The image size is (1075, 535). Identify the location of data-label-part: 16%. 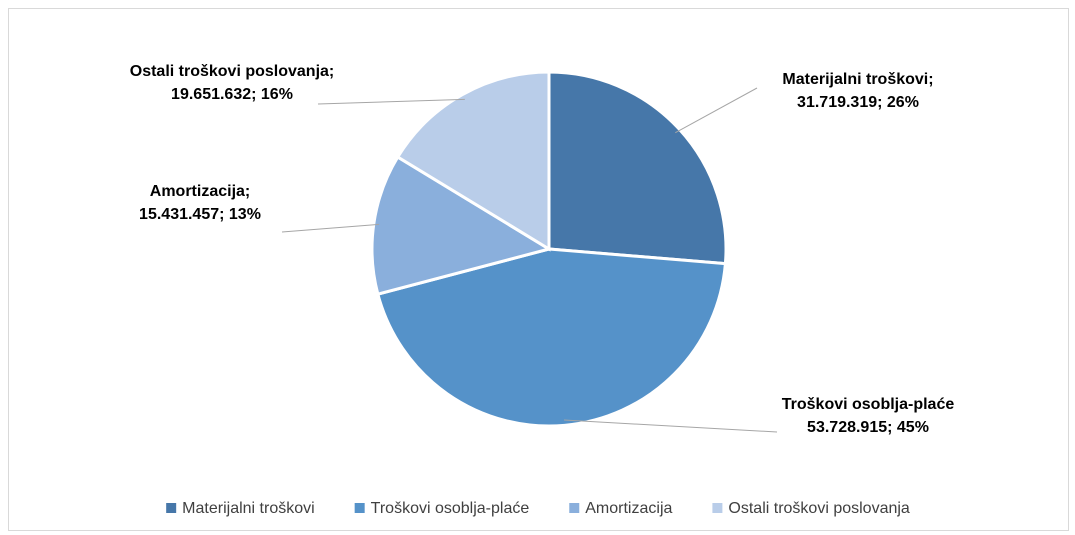
(277, 94).